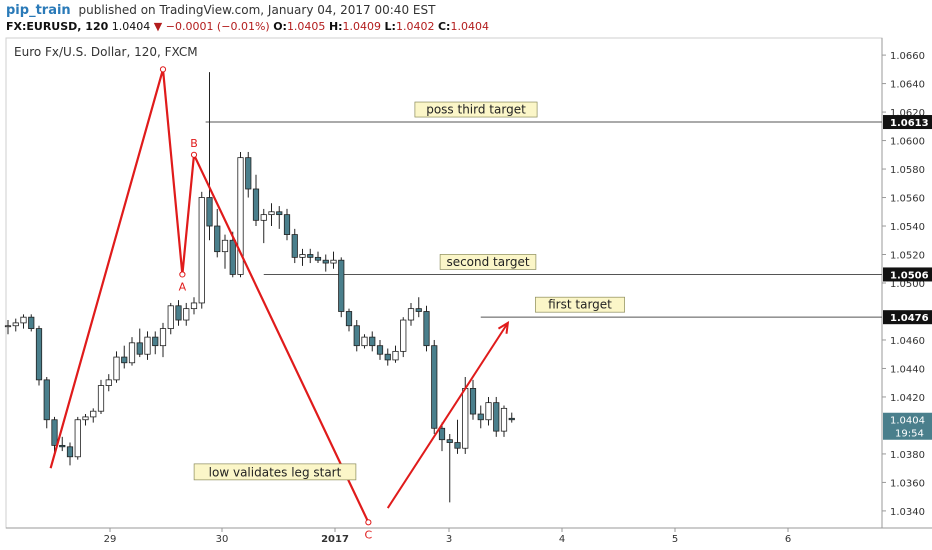  I want to click on target-label: second target, so click(487, 262).